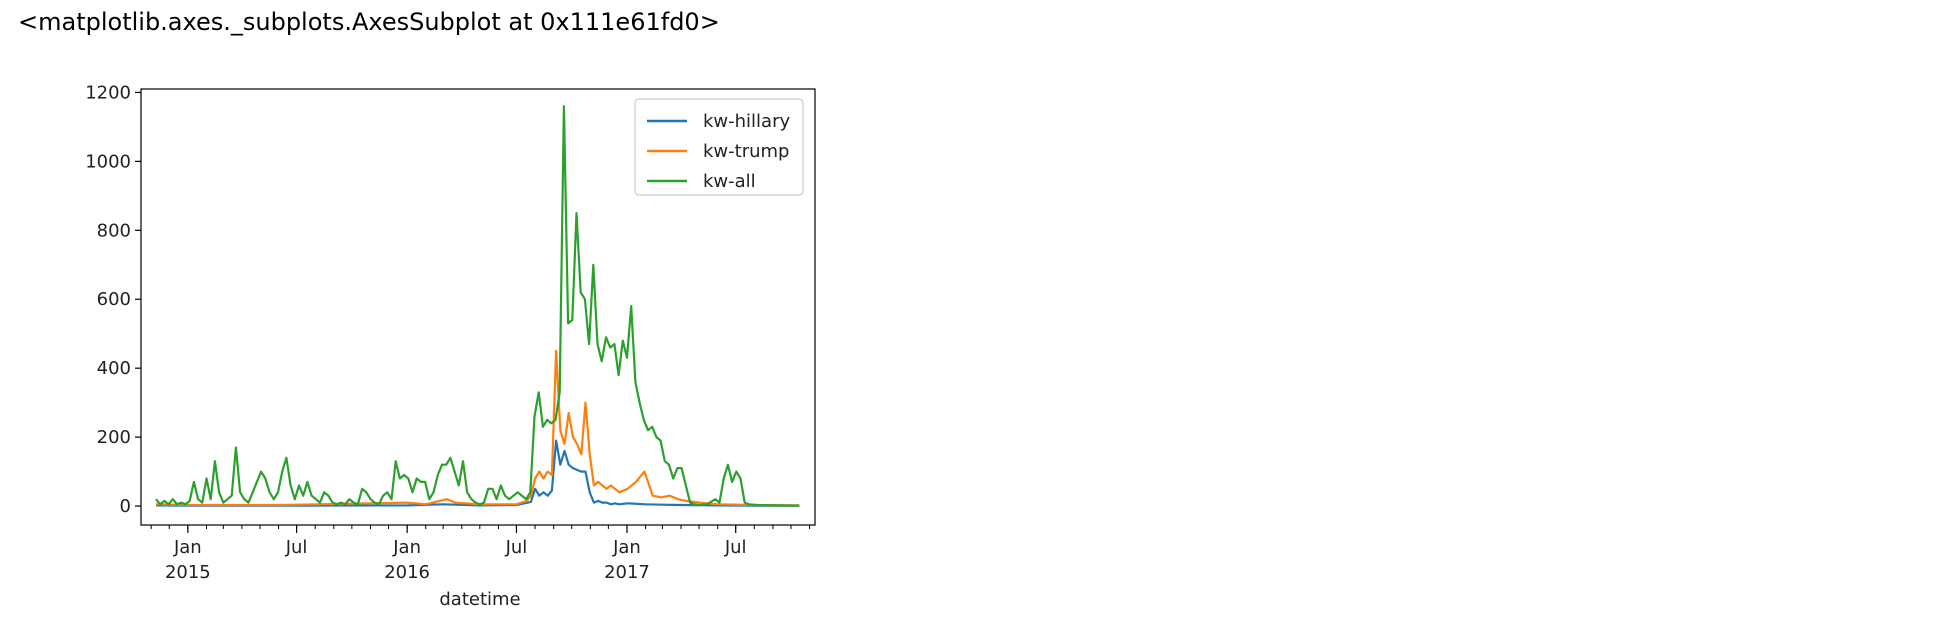  What do you see at coordinates (114, 368) in the screenshot?
I see `y-tick-label: 400` at bounding box center [114, 368].